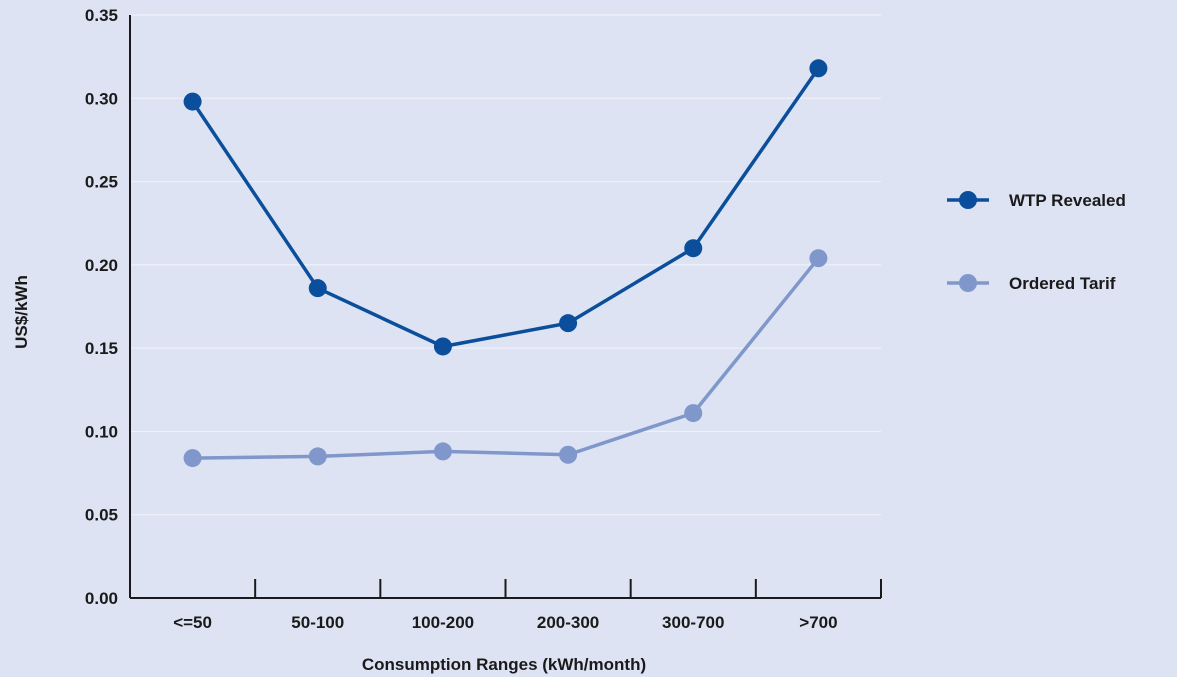 The height and width of the screenshot is (677, 1177). What do you see at coordinates (1067, 200) in the screenshot?
I see `legend-label: WTP Revealed` at bounding box center [1067, 200].